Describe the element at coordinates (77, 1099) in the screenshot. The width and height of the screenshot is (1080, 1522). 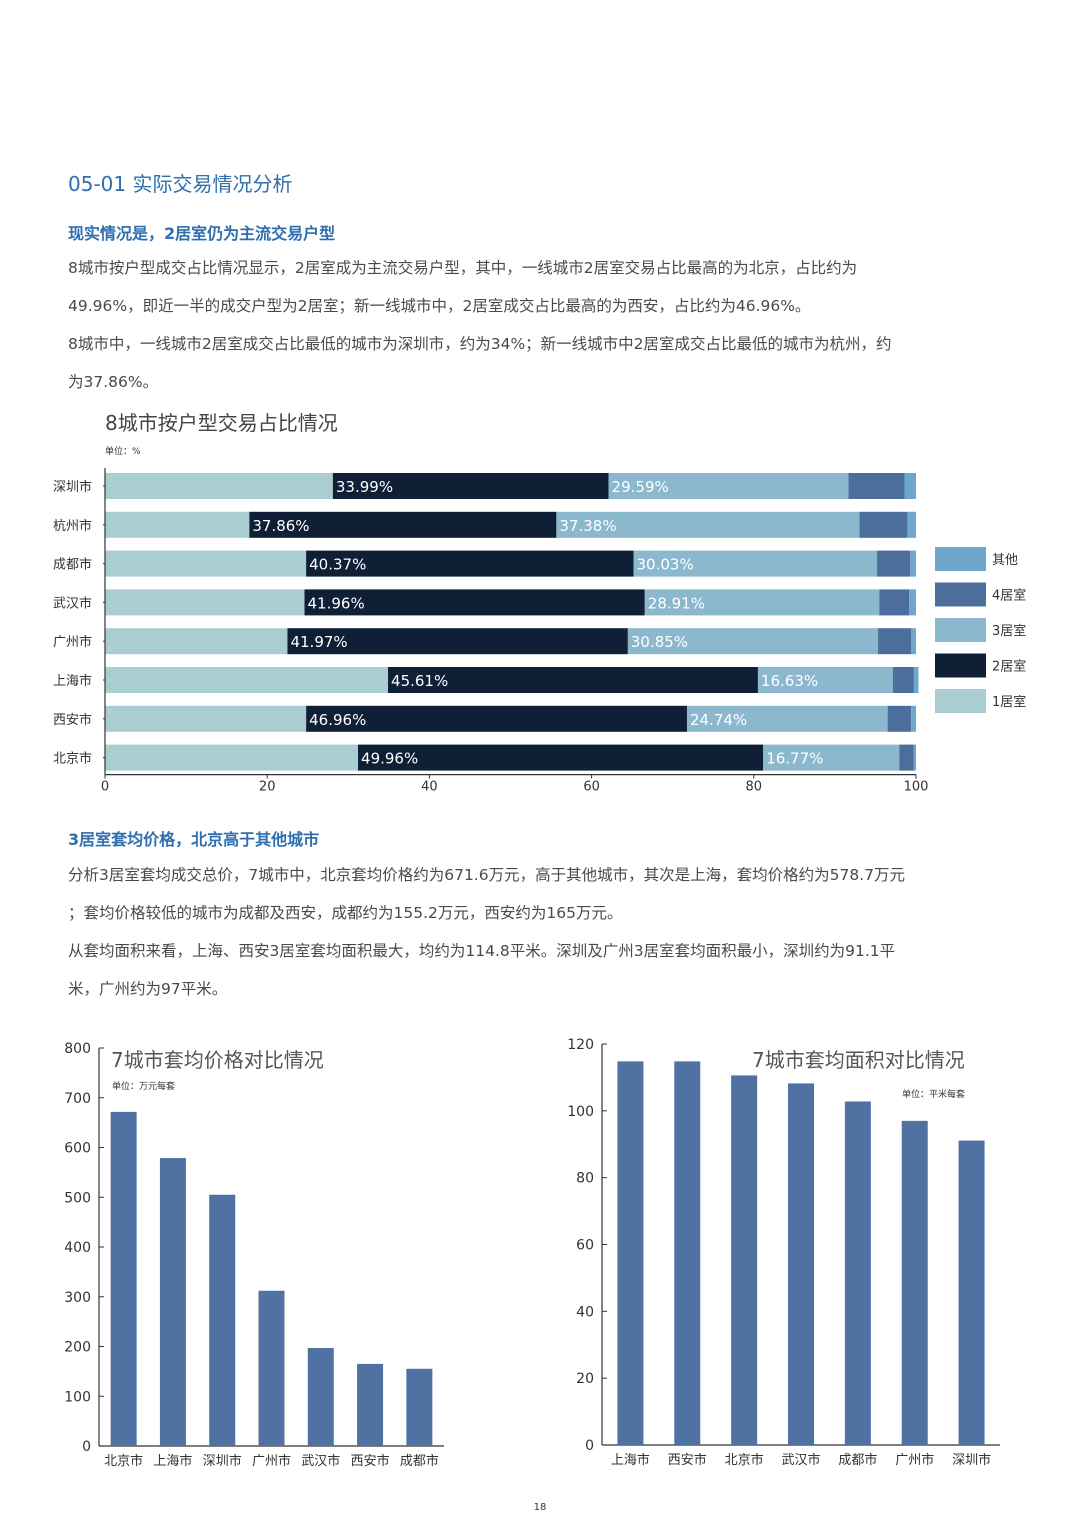
I see `y-tick-label: 700` at that location.